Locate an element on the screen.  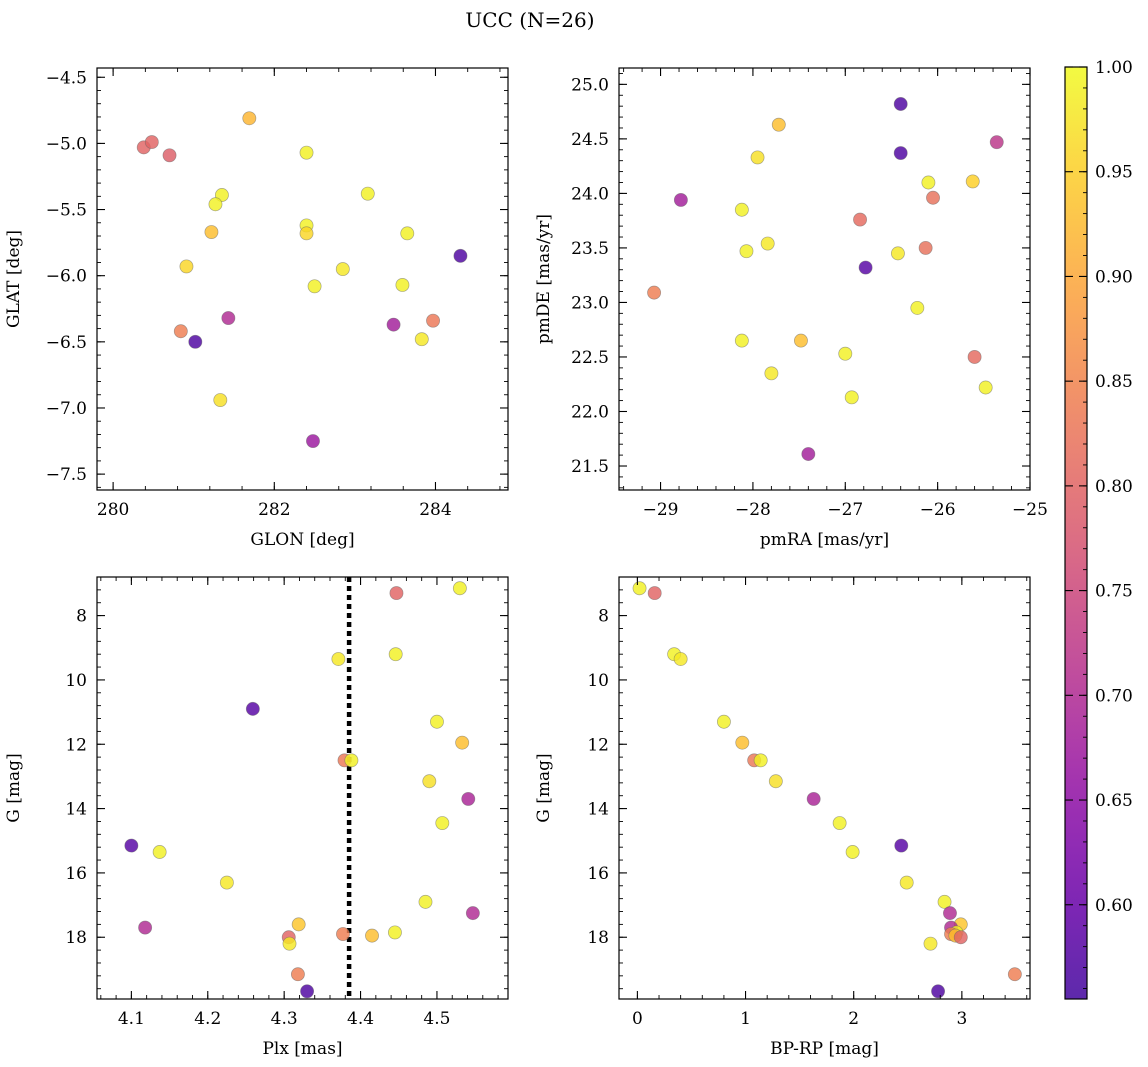
y-tick-label: 22.5 is located at coordinates (590, 358).